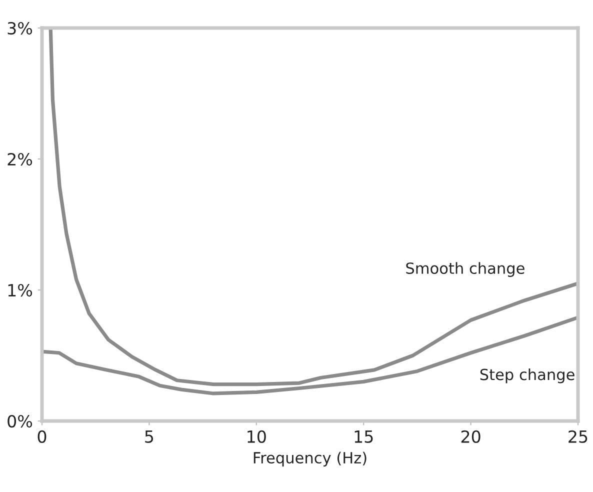 The image size is (593, 492). What do you see at coordinates (465, 269) in the screenshot?
I see `series-label: Smooth change` at bounding box center [465, 269].